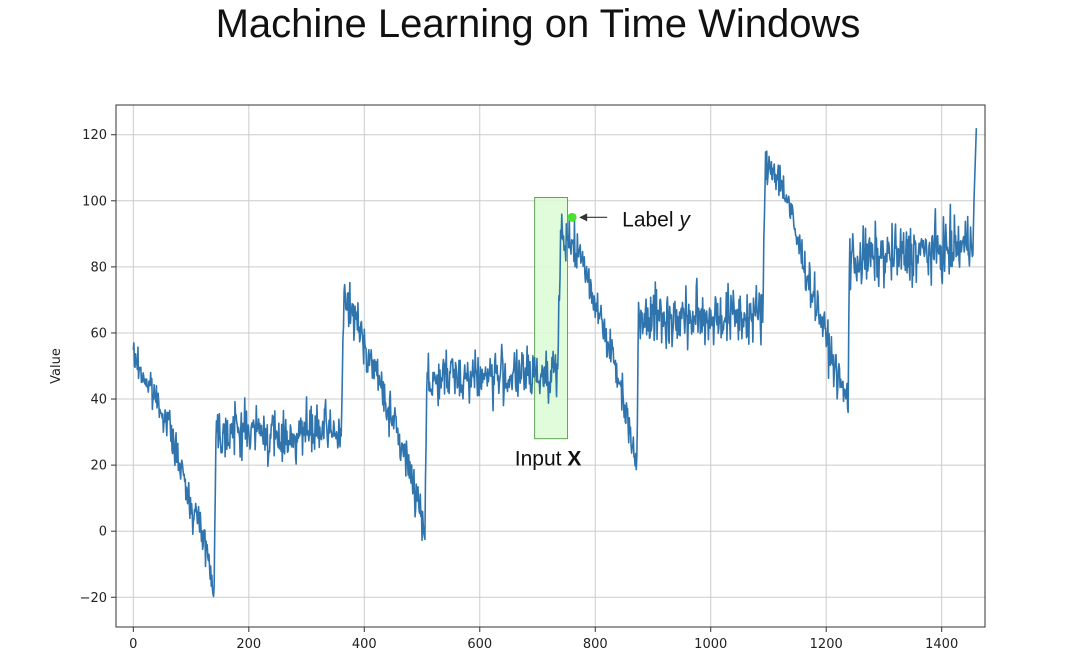 Image resolution: width=1076 pixels, height=660 pixels. Describe the element at coordinates (93, 598) in the screenshot. I see `y-tick-label: −20` at that location.